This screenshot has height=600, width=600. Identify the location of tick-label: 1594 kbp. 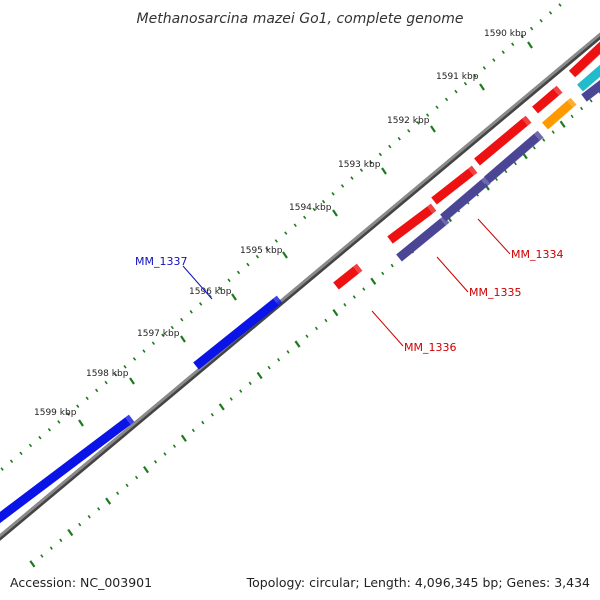
(310, 208).